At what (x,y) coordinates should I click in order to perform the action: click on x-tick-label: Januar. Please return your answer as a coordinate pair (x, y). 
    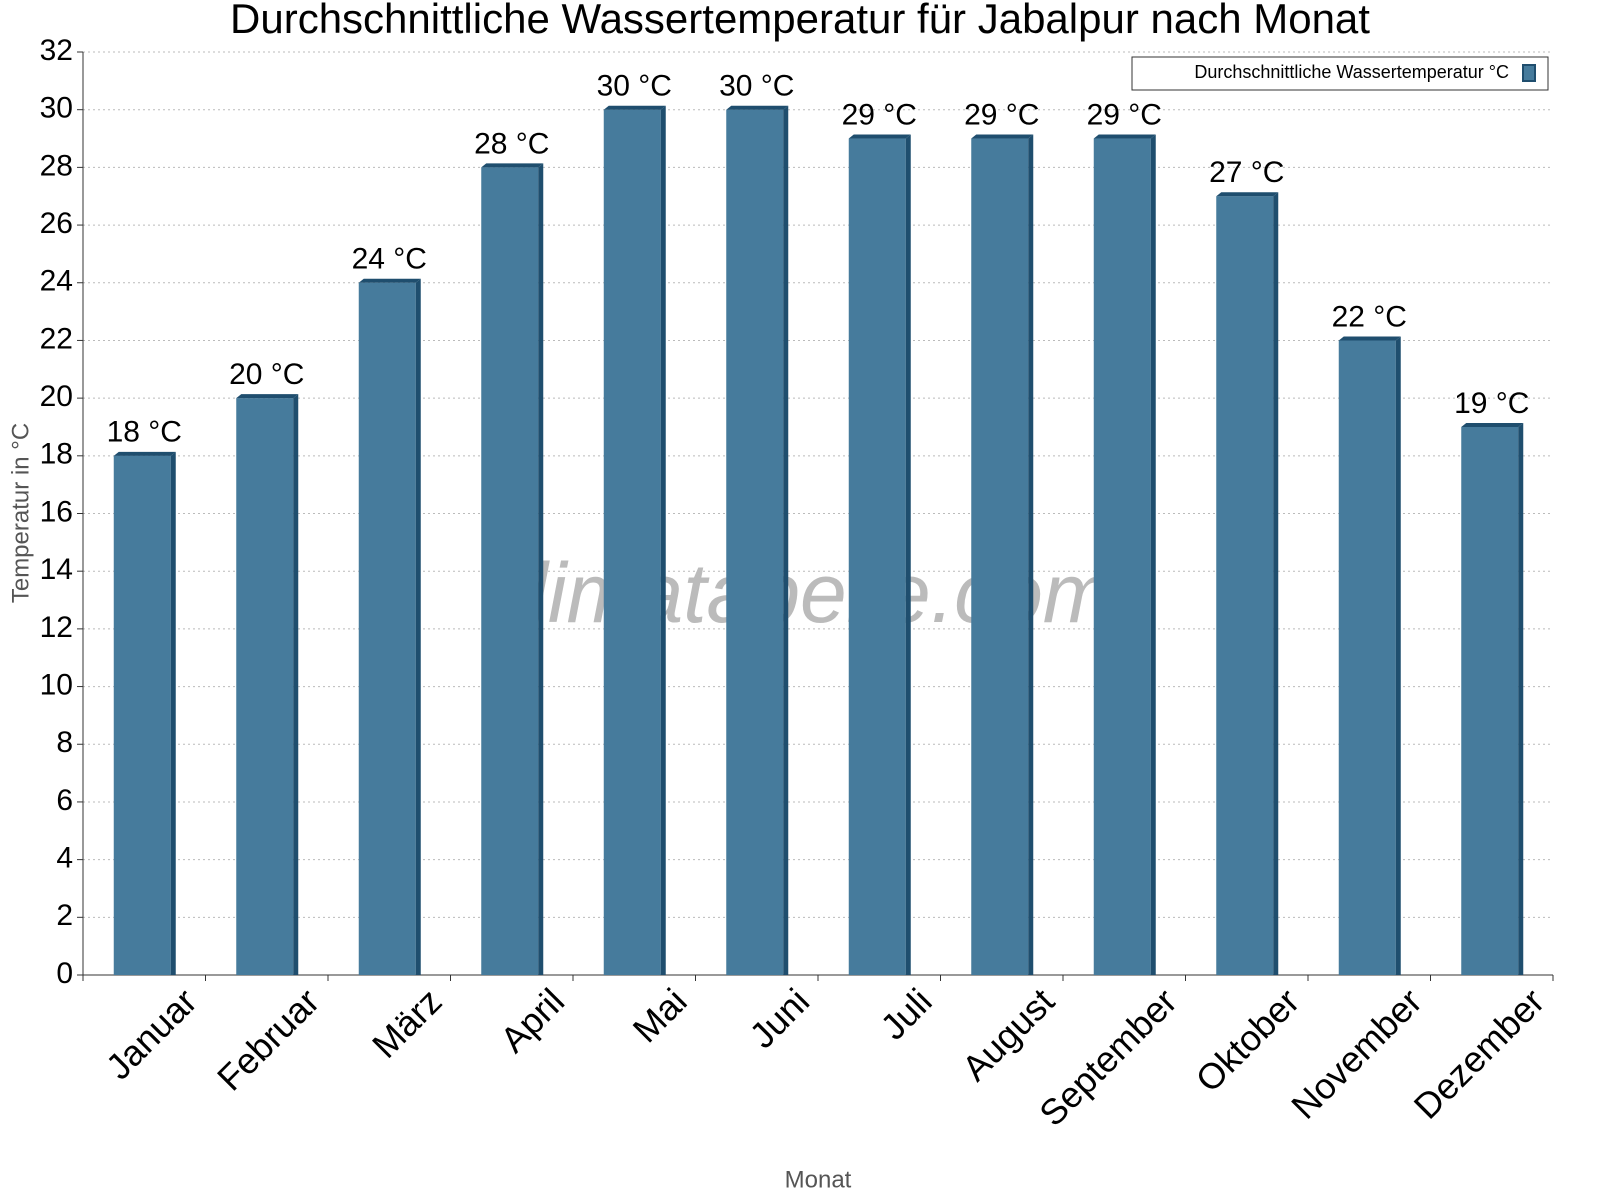
    Looking at the image, I should click on (151, 1033).